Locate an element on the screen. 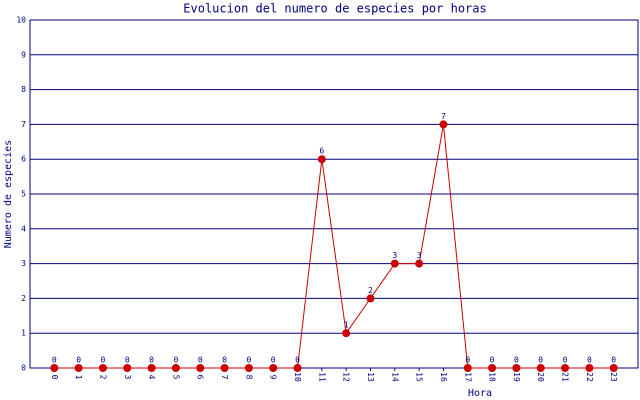 The height and width of the screenshot is (400, 640). x-tick-label: 5 is located at coordinates (175, 377).